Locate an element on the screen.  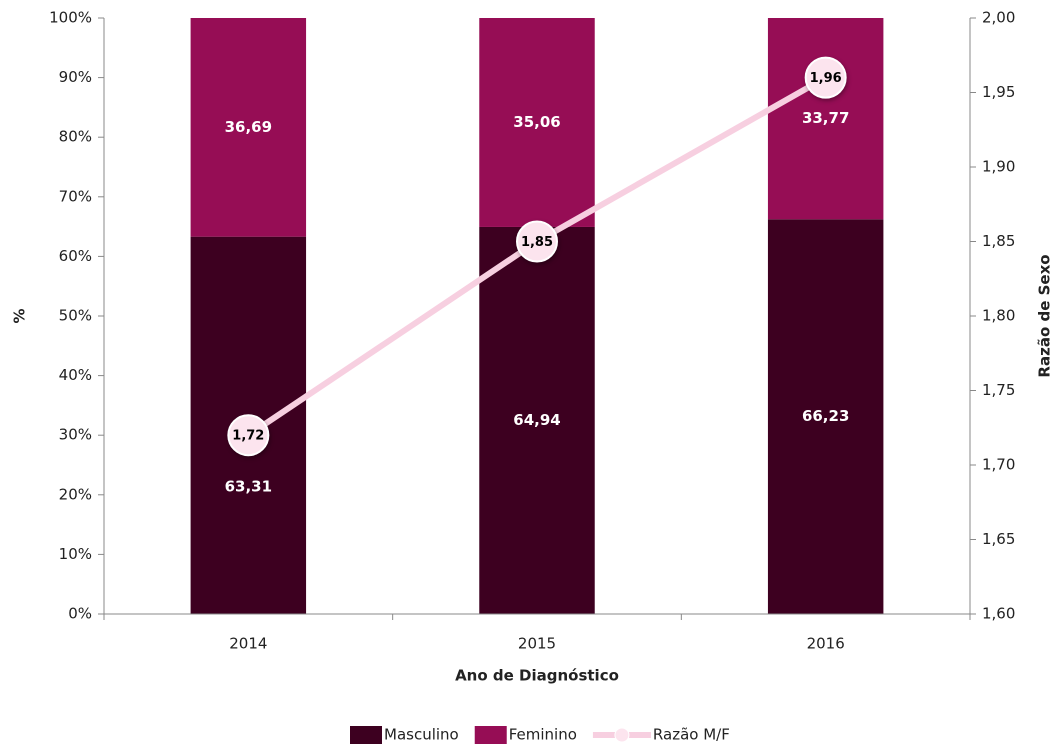
y2-tick-label: 1,85 is located at coordinates (998, 241).